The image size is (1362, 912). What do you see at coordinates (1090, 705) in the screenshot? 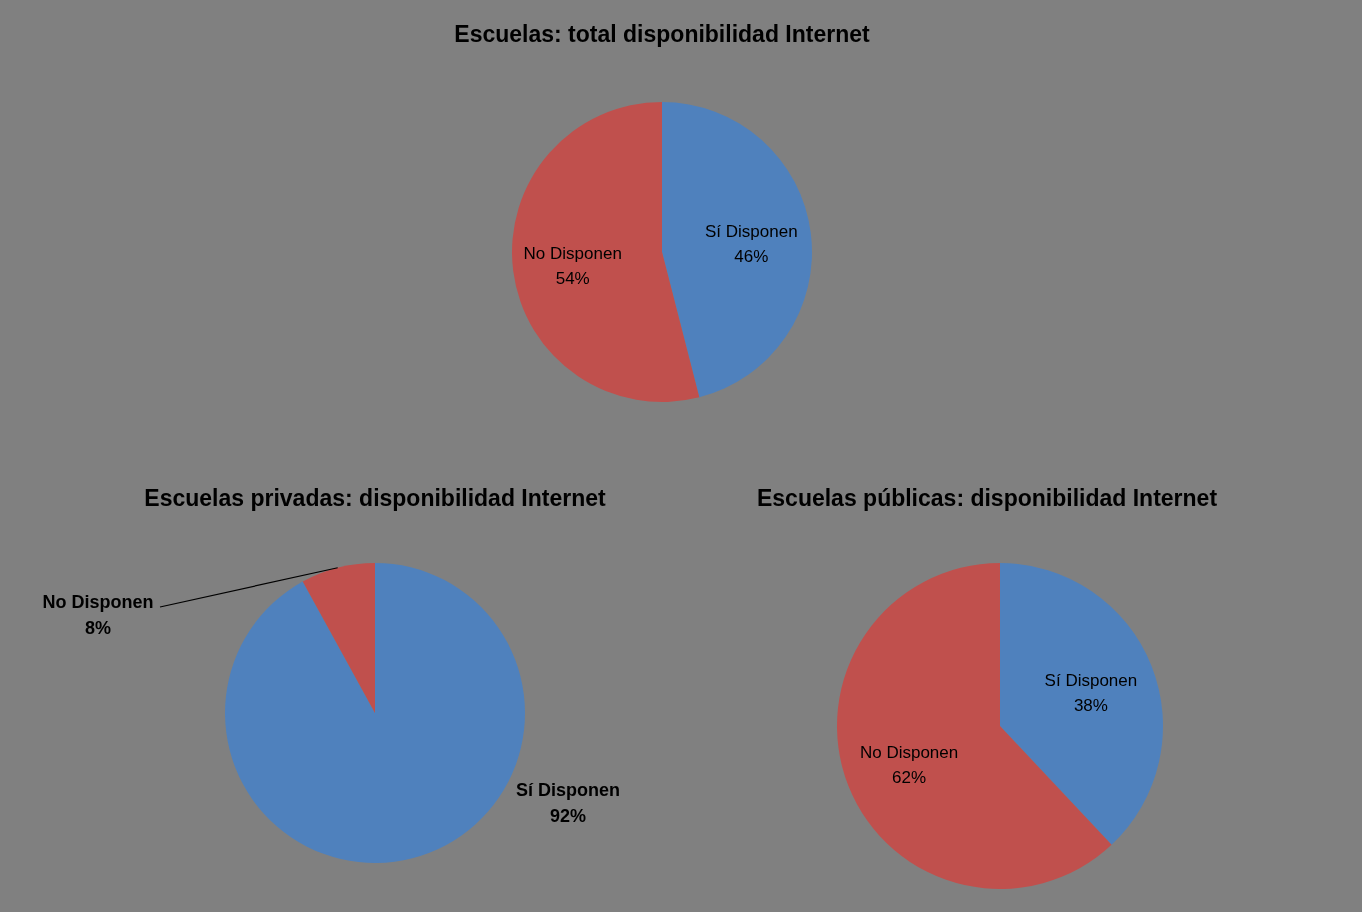
I see `data-label: 38%` at bounding box center [1090, 705].